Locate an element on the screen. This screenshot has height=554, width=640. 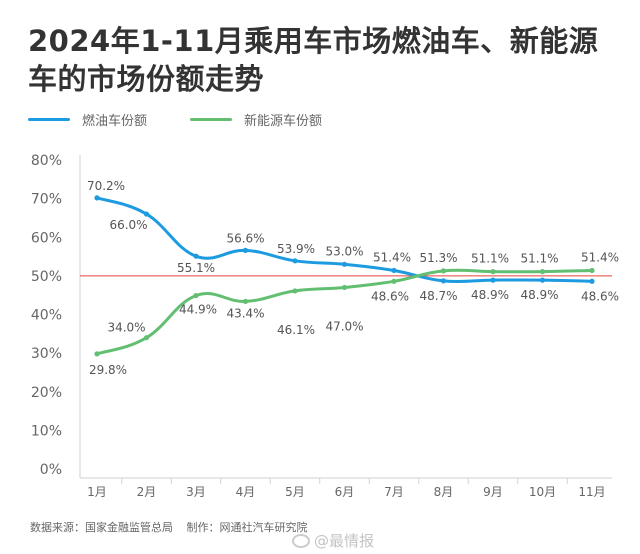
chart-title-line-1: 2024年1-11月乘用车市场燃油车、新能源 is located at coordinates (313, 41).